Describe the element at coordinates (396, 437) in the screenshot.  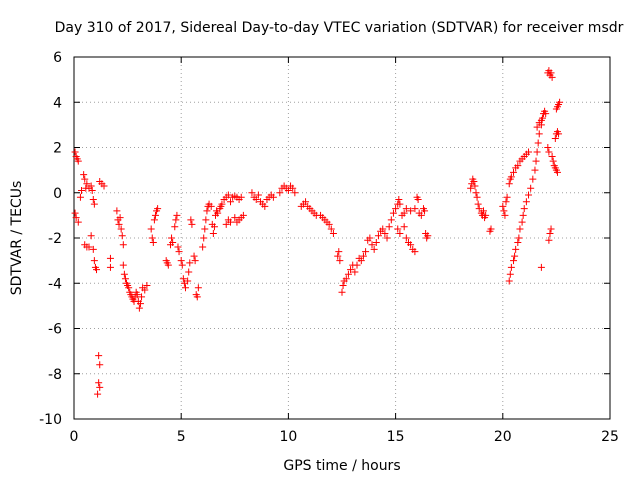
I see `x-tick-label: 15` at that location.